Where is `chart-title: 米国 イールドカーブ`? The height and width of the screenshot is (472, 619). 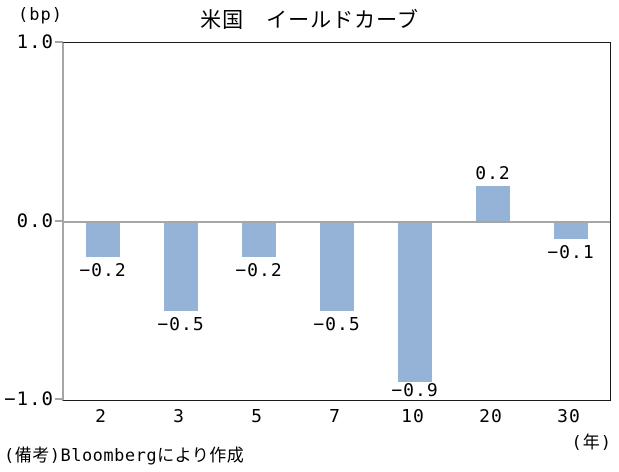 chart-title: 米国 イールドカーブ is located at coordinates (309, 20).